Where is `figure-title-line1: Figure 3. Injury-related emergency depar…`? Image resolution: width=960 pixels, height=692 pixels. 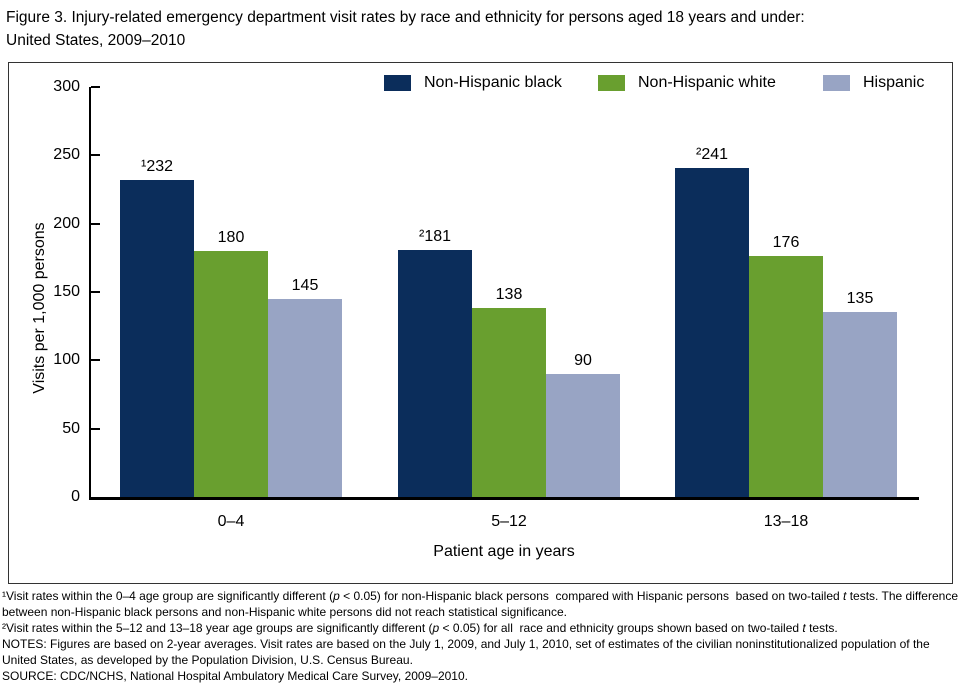
figure-title-line1: Figure 3. Injury-related emergency depar… is located at coordinates (405, 17).